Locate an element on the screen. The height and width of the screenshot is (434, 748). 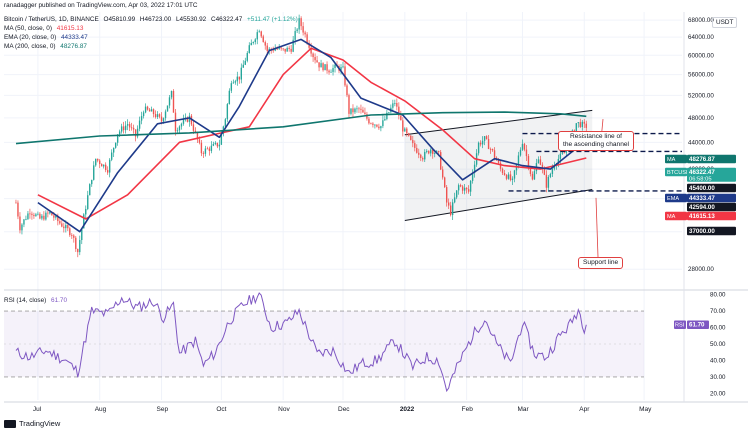
price-label-box is located at coordinates (711, 216).